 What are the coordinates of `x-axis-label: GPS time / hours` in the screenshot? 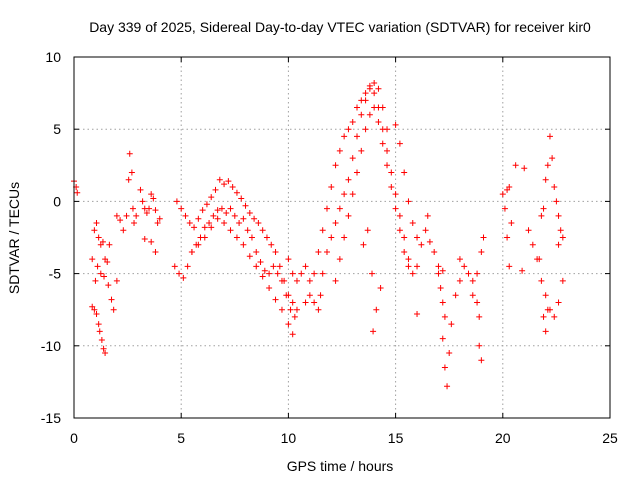 It's located at (340, 466).